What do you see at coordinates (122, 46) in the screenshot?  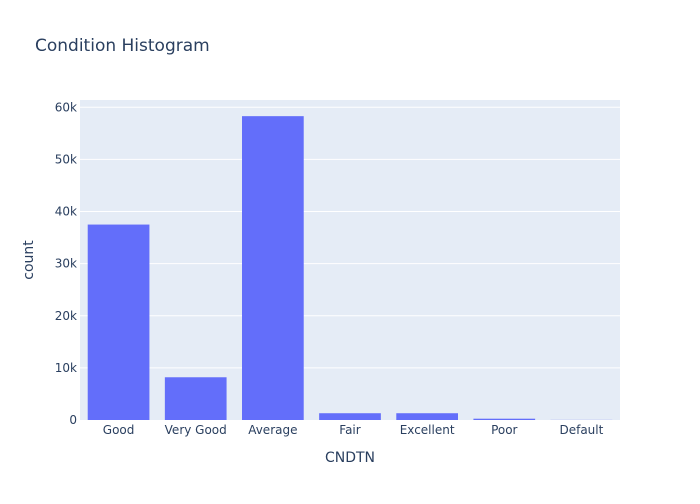 I see `chart-title: Condition Histogram` at bounding box center [122, 46].